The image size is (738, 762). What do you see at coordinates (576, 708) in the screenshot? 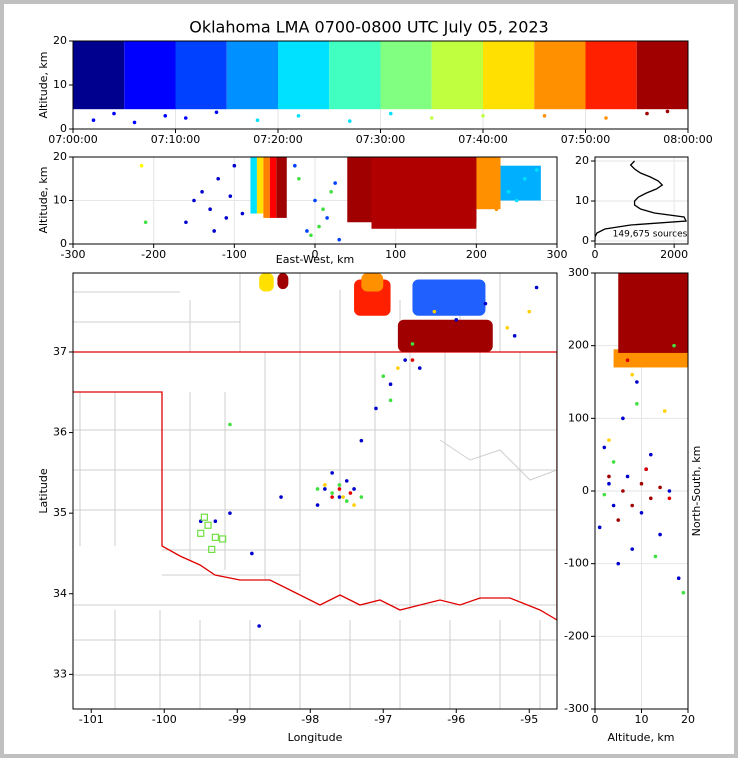
I see `y-tick-label: -300` at bounding box center [576, 708].